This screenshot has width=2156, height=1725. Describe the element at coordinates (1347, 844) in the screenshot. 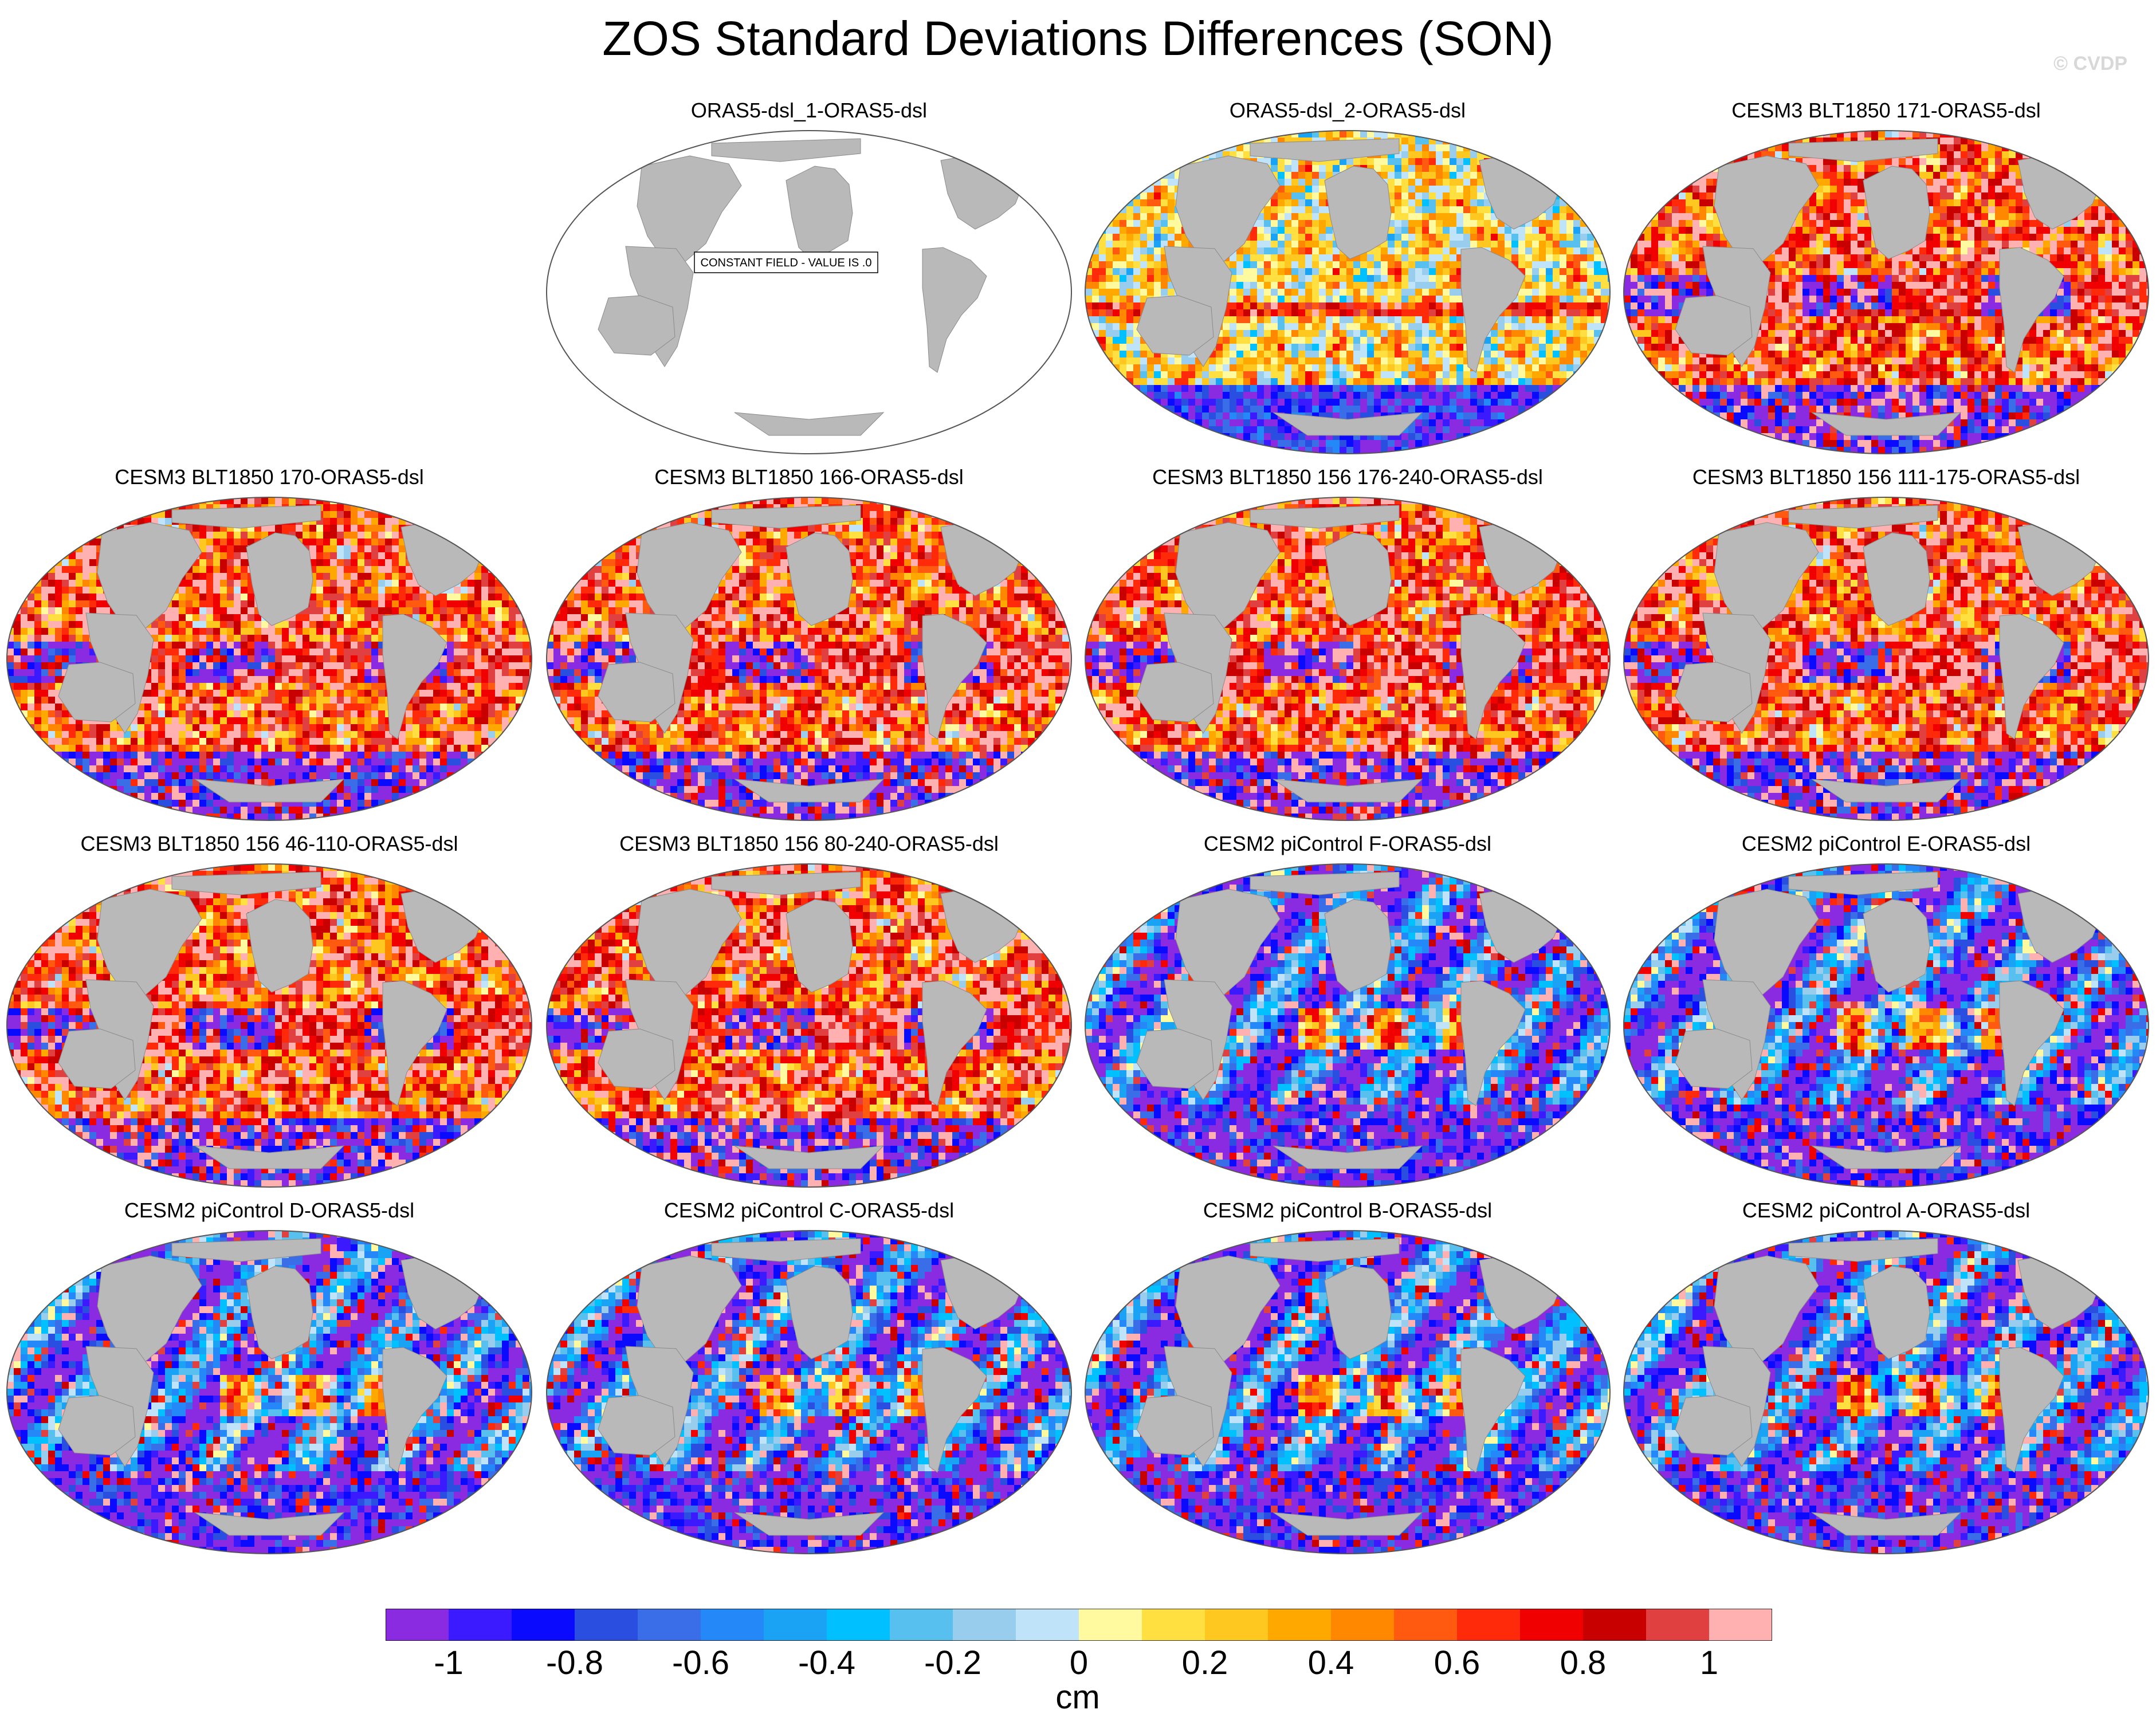

I see `panel-title: CESM2 piControl F-ORAS5-dsl` at that location.